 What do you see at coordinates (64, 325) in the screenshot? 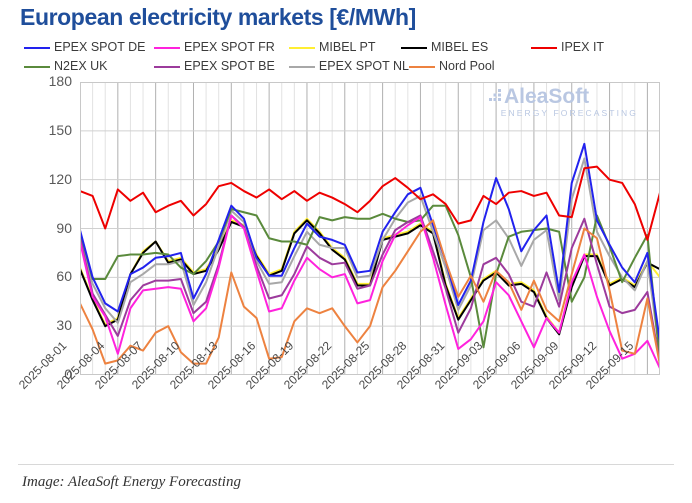
I see `y-axis-tick: 30` at bounding box center [64, 325].